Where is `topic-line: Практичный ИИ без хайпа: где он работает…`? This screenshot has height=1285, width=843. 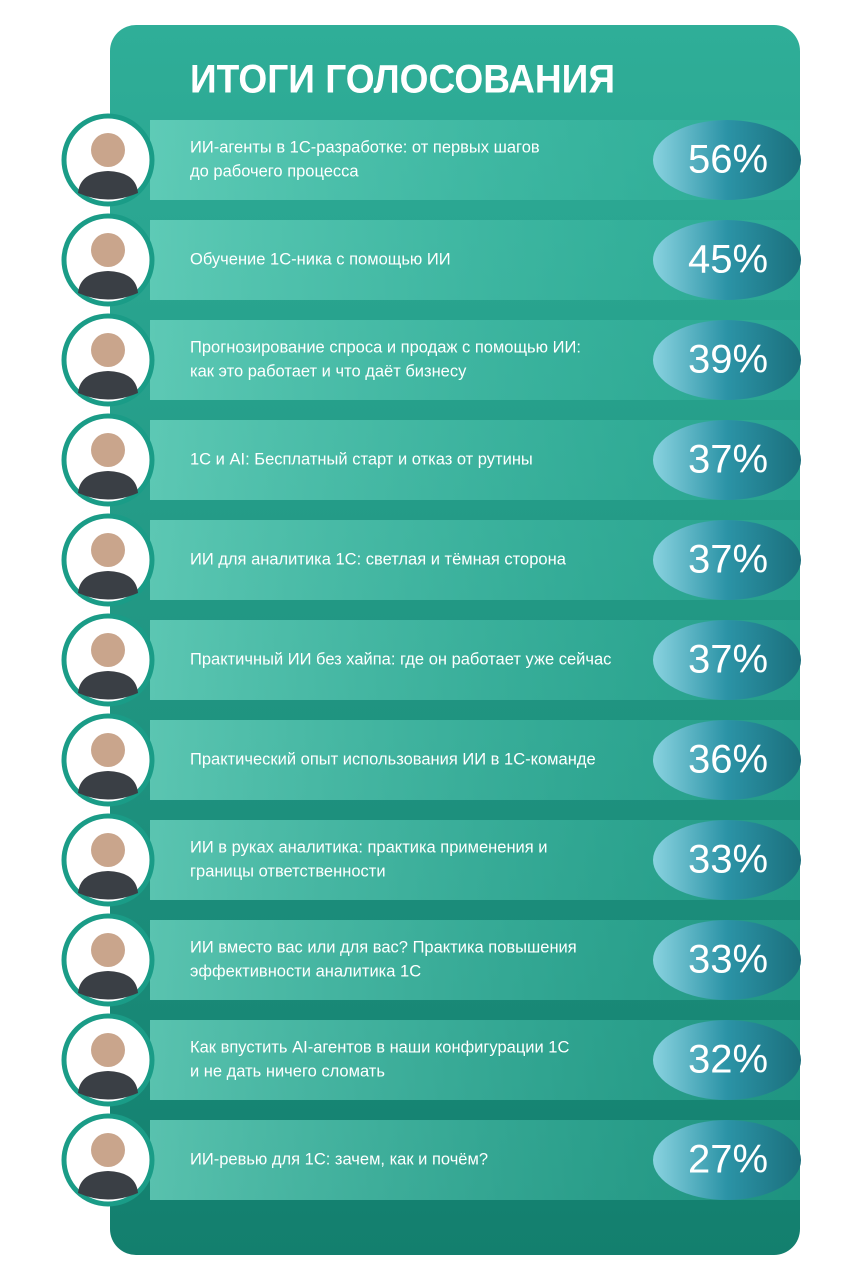
topic-line: Практичный ИИ без хайпа: где он работает… is located at coordinates (400, 659).